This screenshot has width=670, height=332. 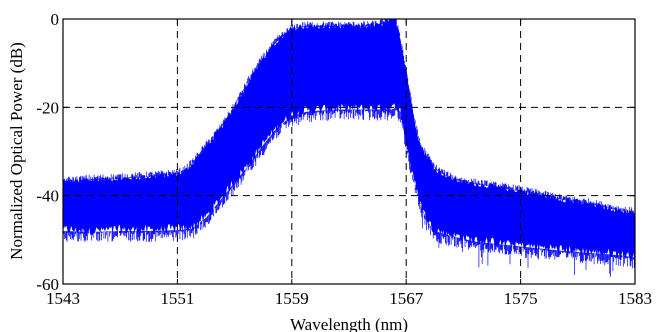 What do you see at coordinates (47, 284) in the screenshot?
I see `y-tick-label: -60` at bounding box center [47, 284].